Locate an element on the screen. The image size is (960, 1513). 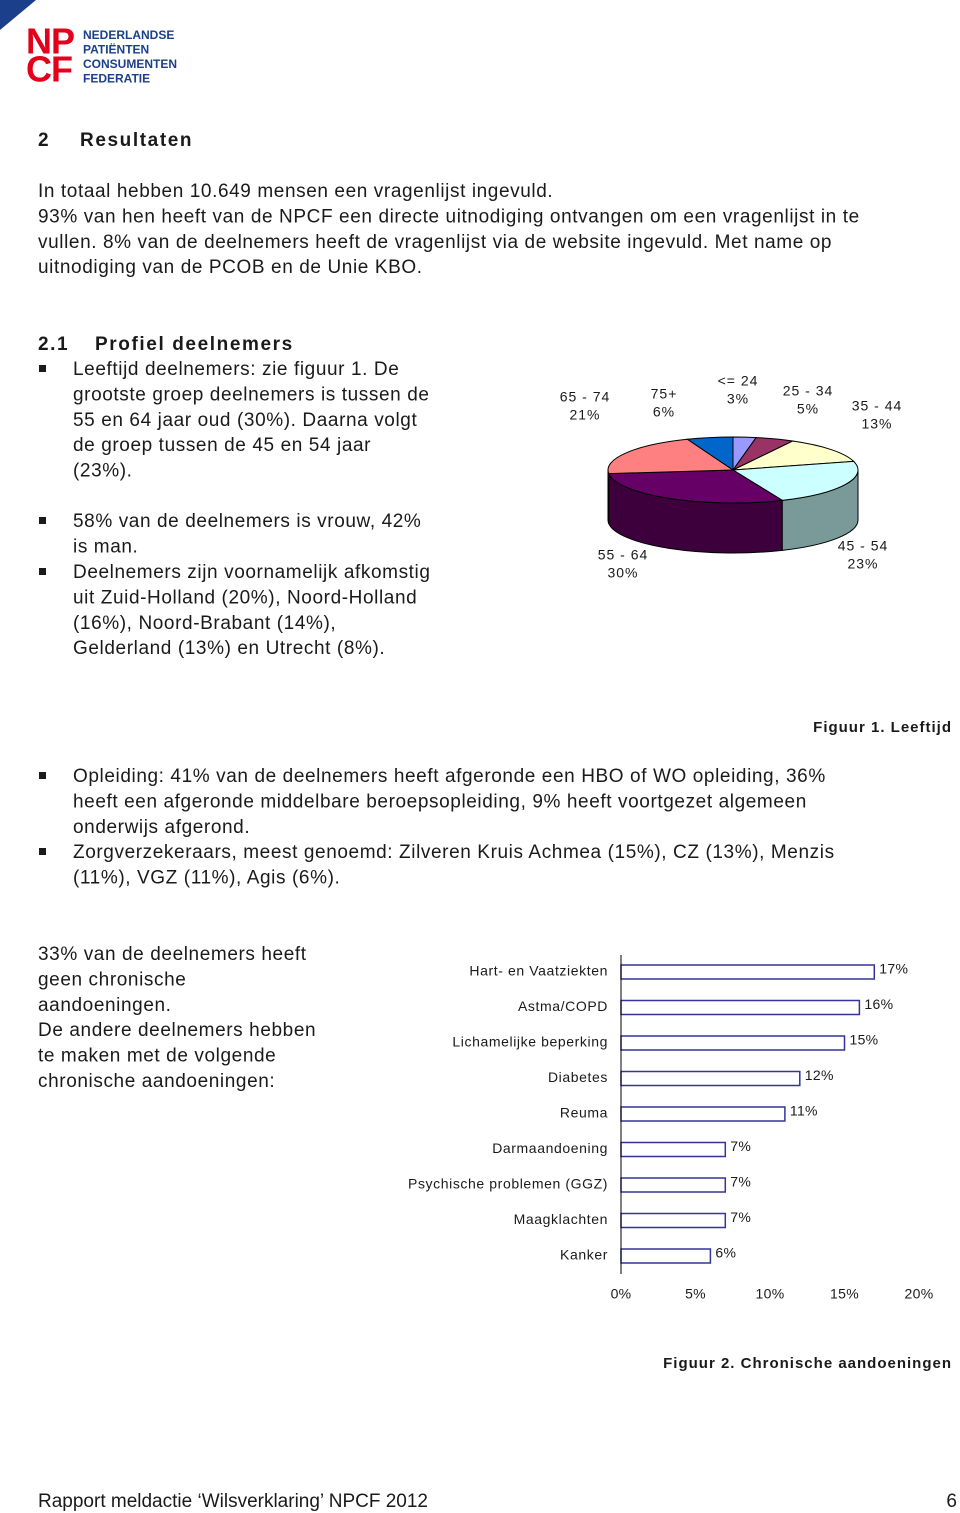
pie-label: <= 24 is located at coordinates (738, 381).